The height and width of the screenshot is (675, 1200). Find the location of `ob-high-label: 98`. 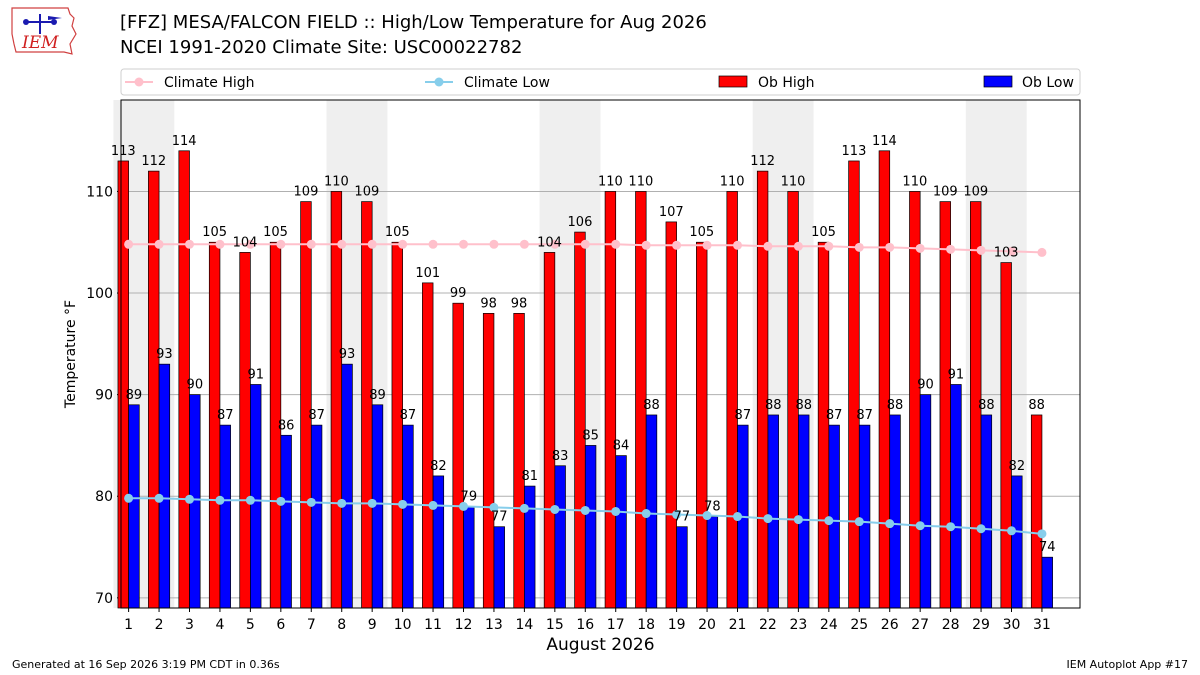

ob-high-label: 98 is located at coordinates (519, 303).